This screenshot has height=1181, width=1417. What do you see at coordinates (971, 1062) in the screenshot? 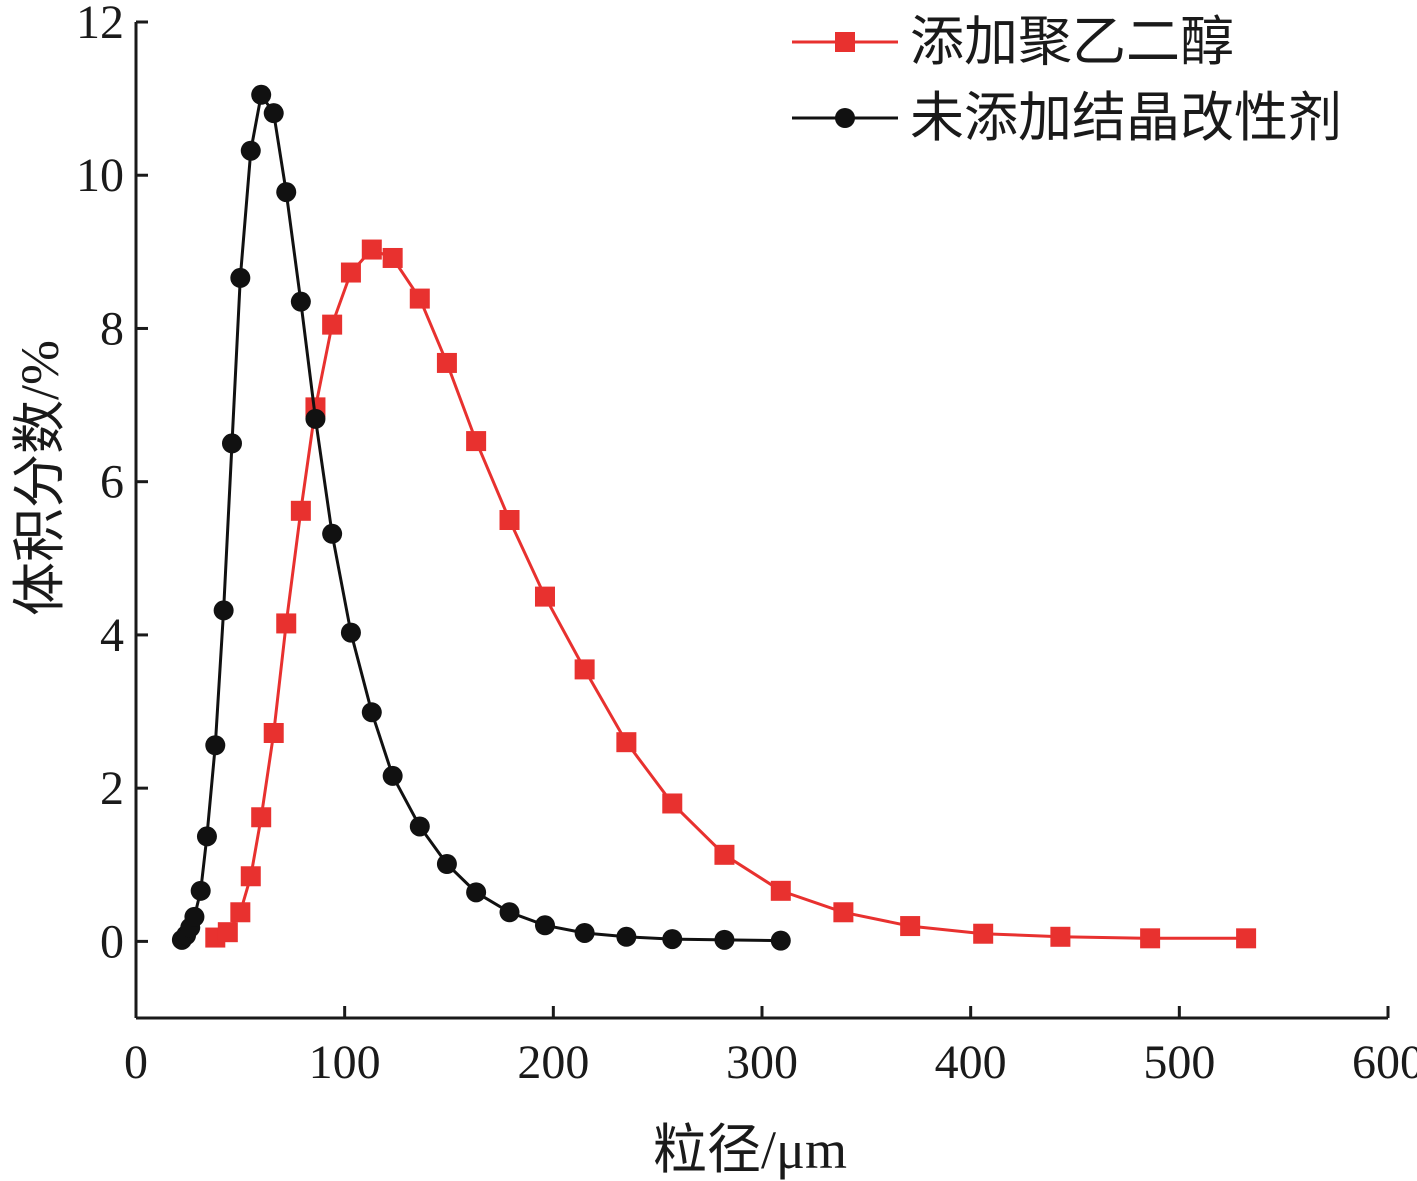
I see `x-tick-label: 400` at bounding box center [971, 1062].